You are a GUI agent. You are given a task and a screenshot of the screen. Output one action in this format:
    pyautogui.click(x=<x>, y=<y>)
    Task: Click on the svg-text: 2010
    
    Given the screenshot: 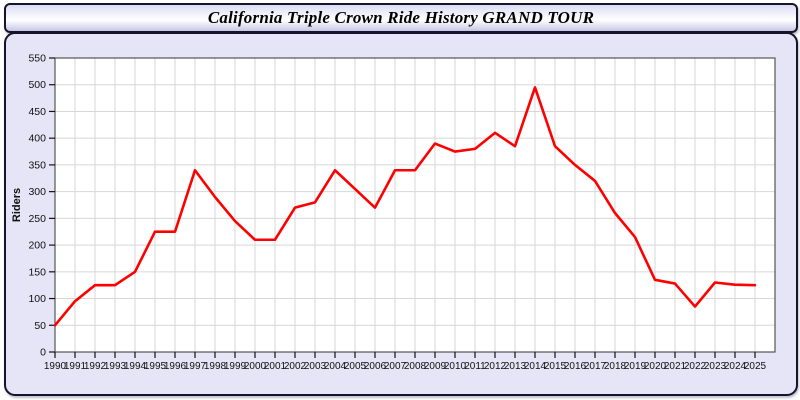 What is the action you would take?
    pyautogui.click(x=455, y=366)
    